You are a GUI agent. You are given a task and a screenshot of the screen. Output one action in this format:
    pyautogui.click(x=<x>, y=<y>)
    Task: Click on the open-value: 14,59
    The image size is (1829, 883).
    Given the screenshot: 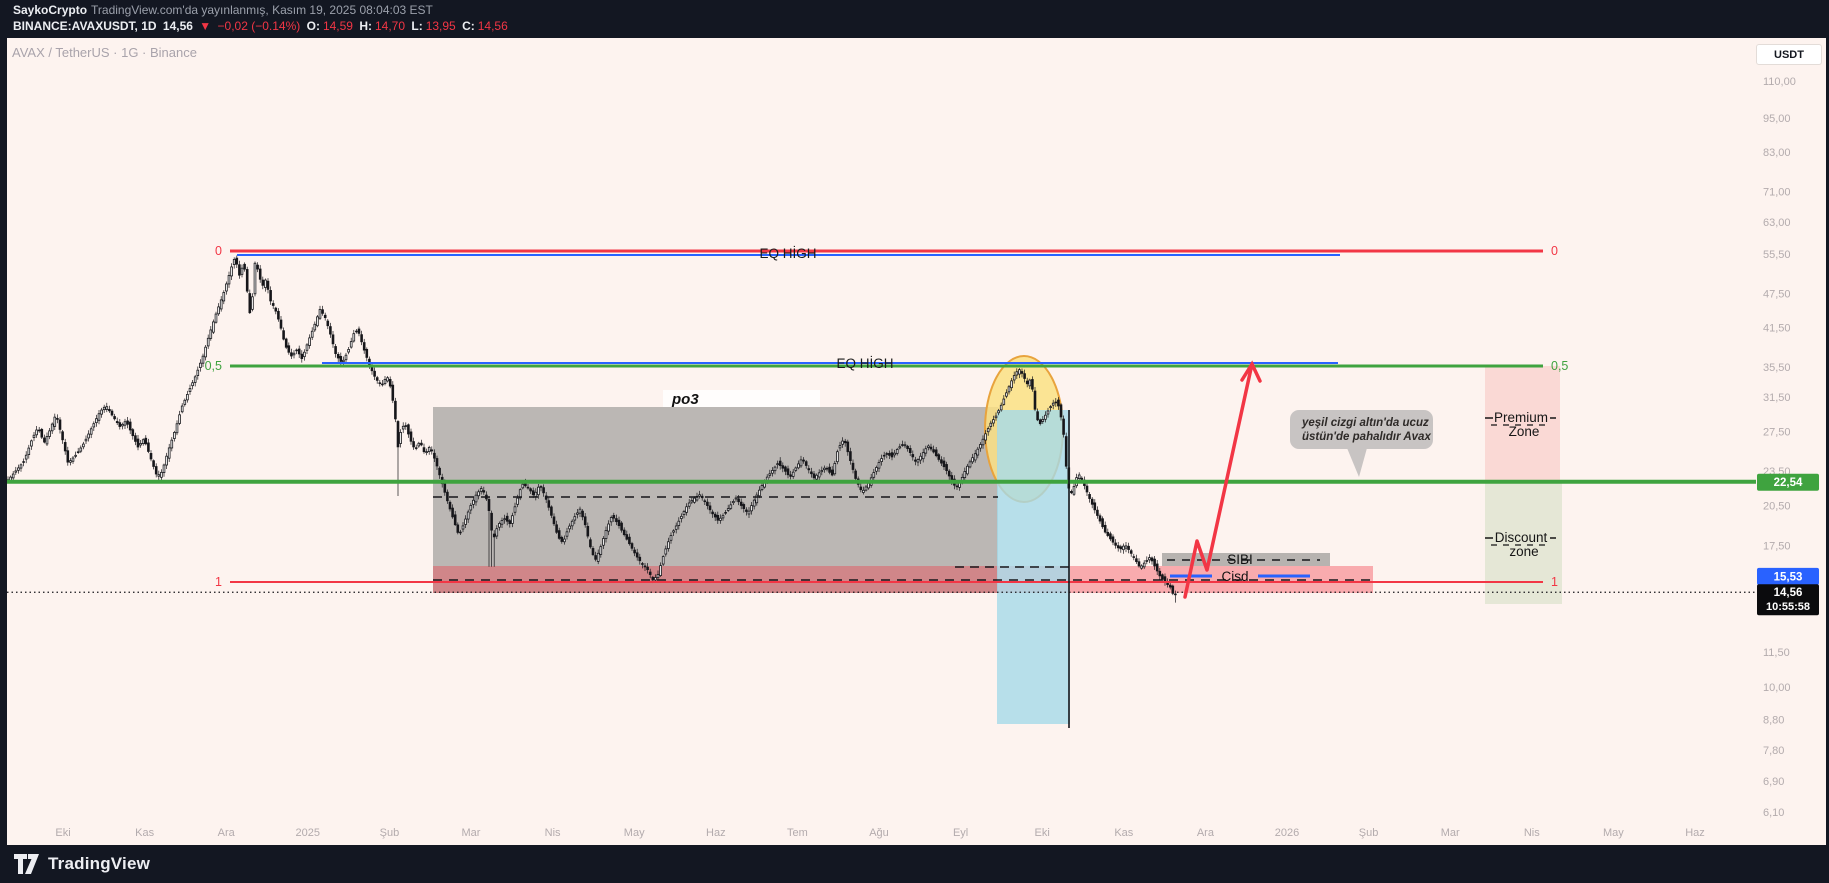 What is the action you would take?
    pyautogui.click(x=337, y=26)
    